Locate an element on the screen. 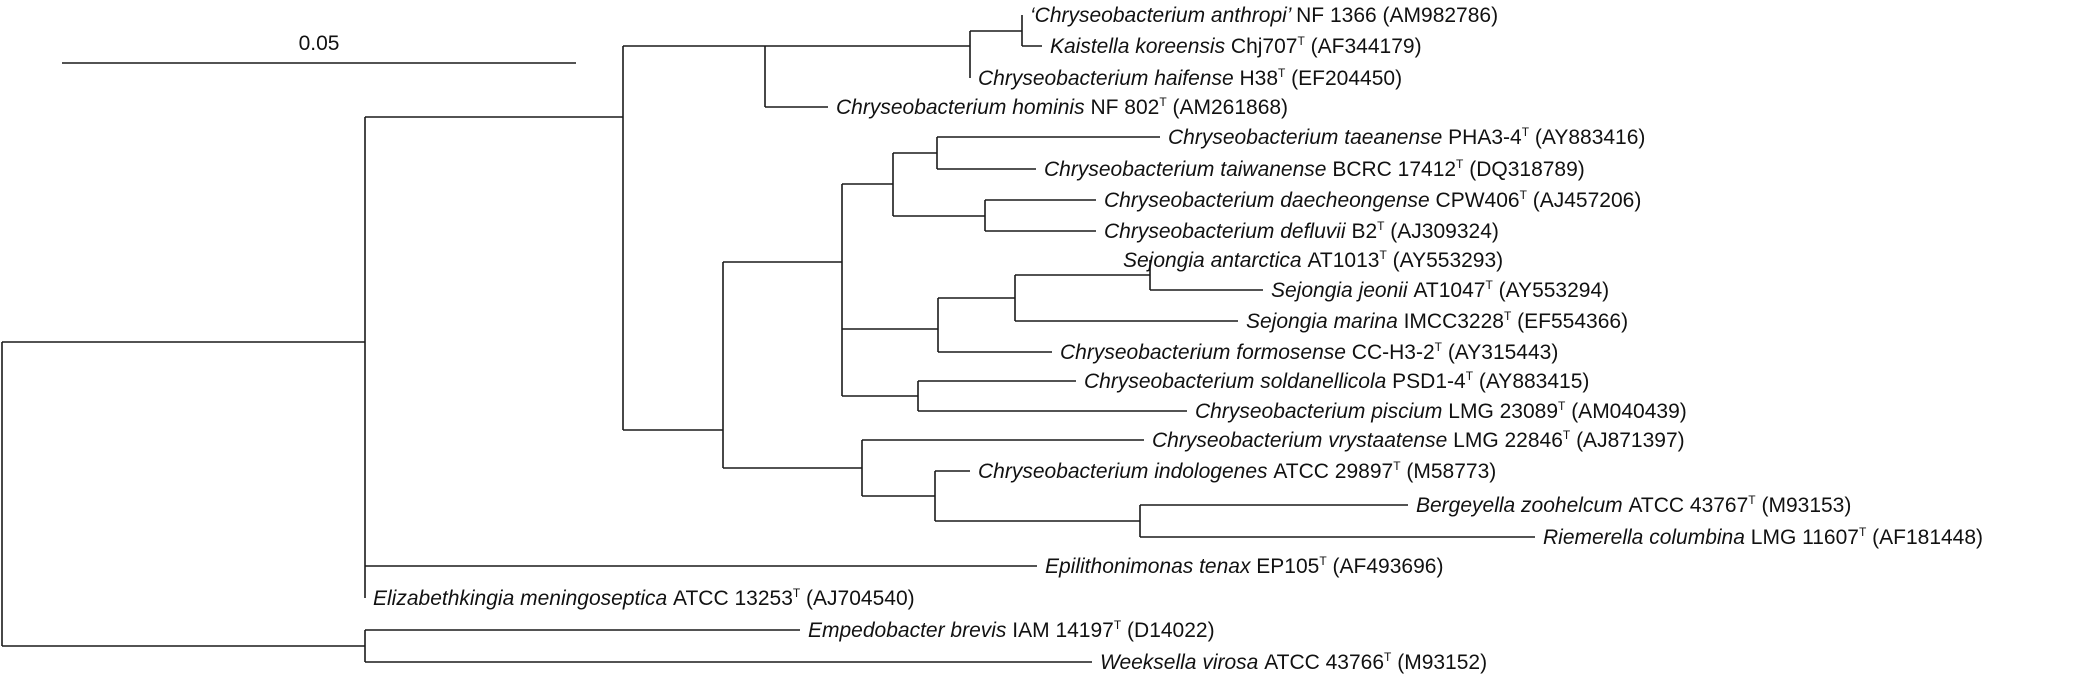 The image size is (2082, 674). taxon-name: Chryseobacterium taeanense is located at coordinates (1308, 137).